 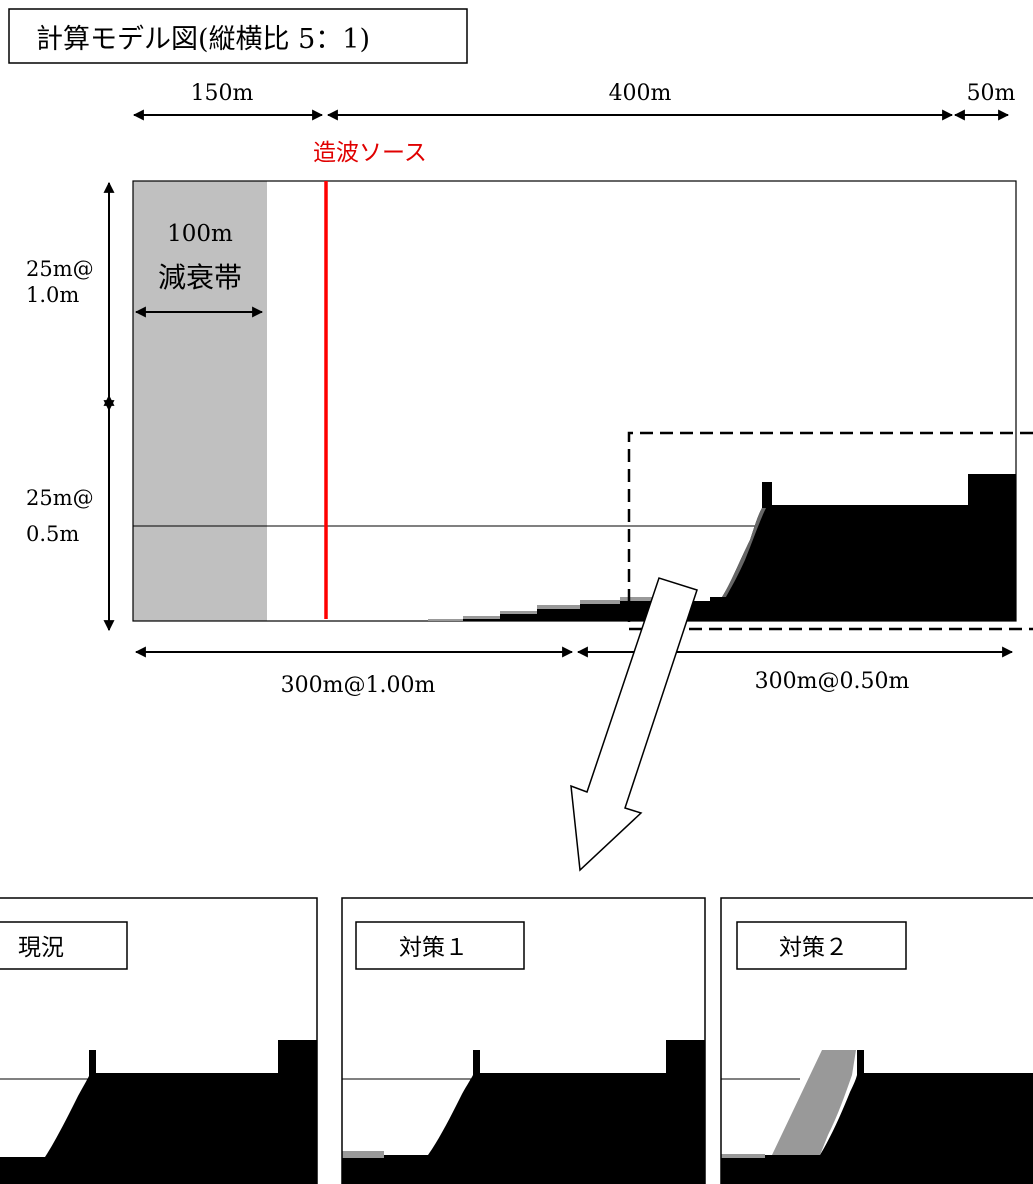 I want to click on title-box: 計算モデル図(縦横比 5：1), so click(x=238, y=36).